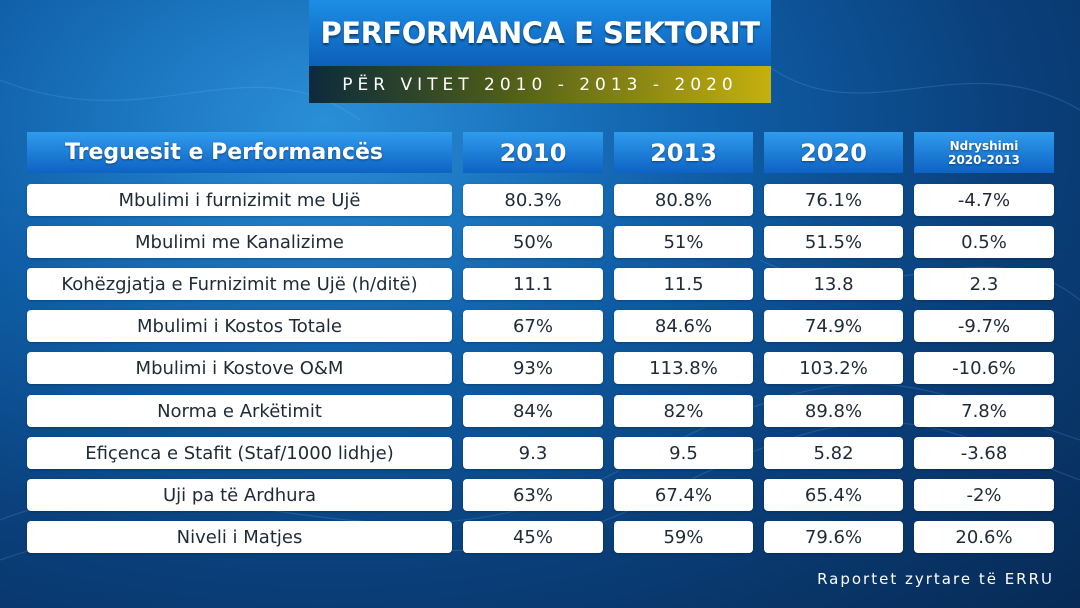 This screenshot has width=1080, height=608. What do you see at coordinates (239, 368) in the screenshot?
I see `row-label: Mbulimi i Kostove O&M` at bounding box center [239, 368].